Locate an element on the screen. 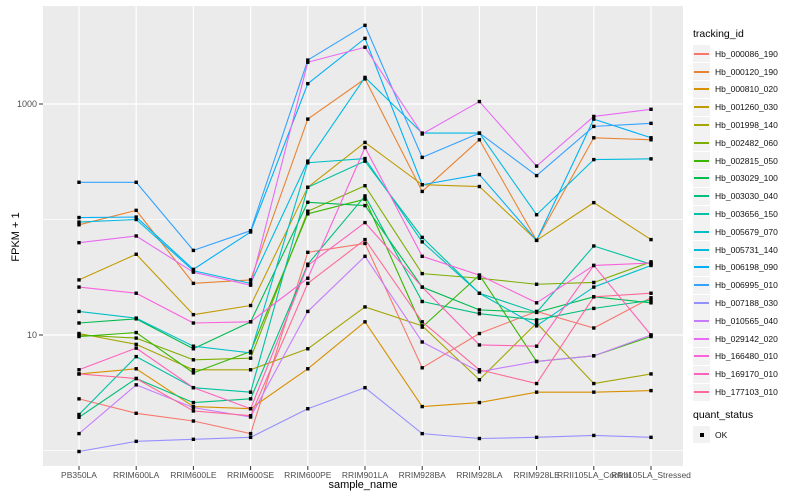 Image resolution: width=800 pixels, height=500 pixels. legend-item: Hb_002482_060 is located at coordinates (746, 143).